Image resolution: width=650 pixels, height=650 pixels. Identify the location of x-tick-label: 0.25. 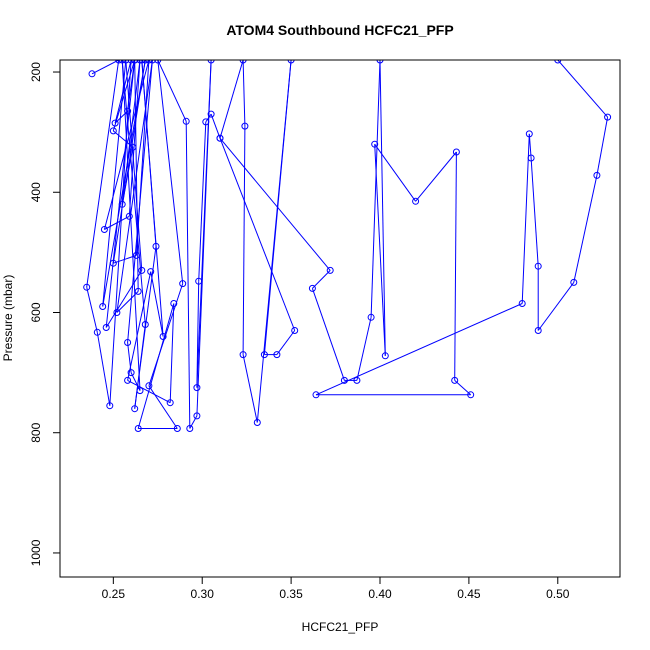
(114, 594).